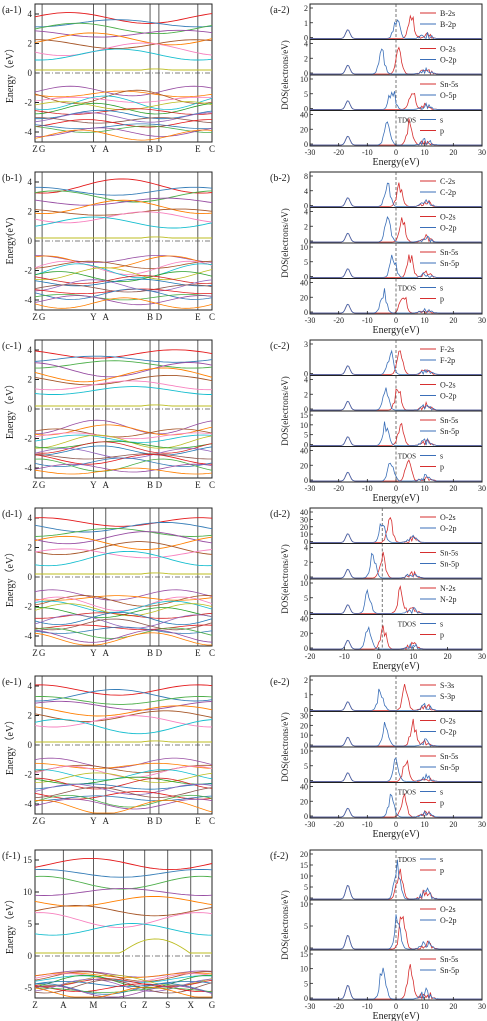 The width and height of the screenshot is (487, 1021). I want to click on band-ylabel: Energy（eV）, so click(10, 73).